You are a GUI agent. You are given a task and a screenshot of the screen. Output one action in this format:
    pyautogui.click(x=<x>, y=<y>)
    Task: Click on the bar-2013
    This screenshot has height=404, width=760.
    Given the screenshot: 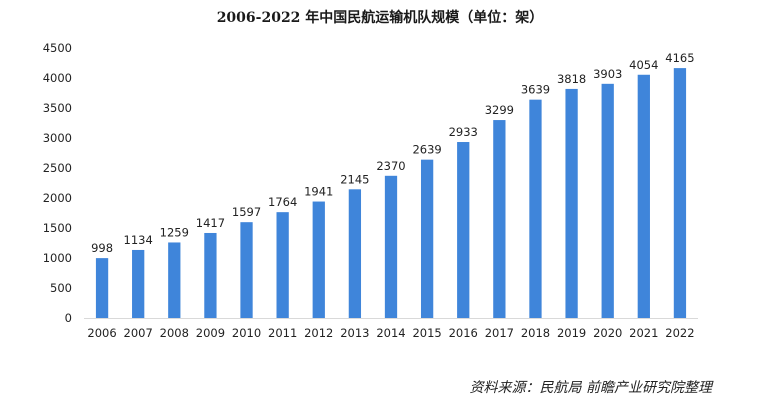 What is the action you would take?
    pyautogui.click(x=355, y=253)
    